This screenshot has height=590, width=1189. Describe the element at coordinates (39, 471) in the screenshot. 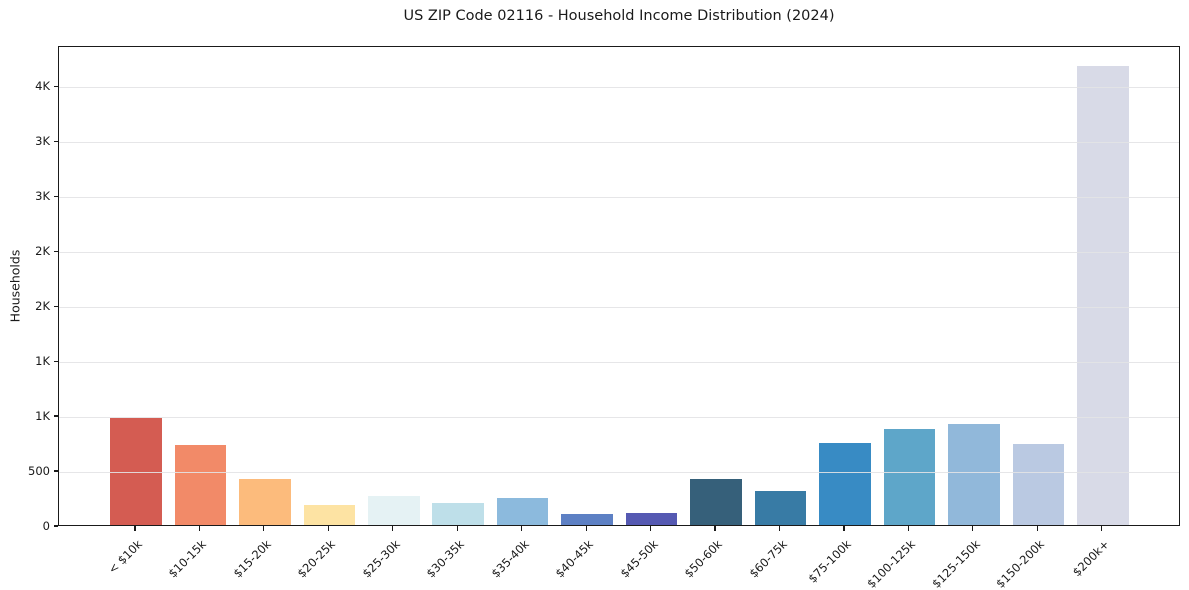

I see `y-tick-label: 500` at that location.